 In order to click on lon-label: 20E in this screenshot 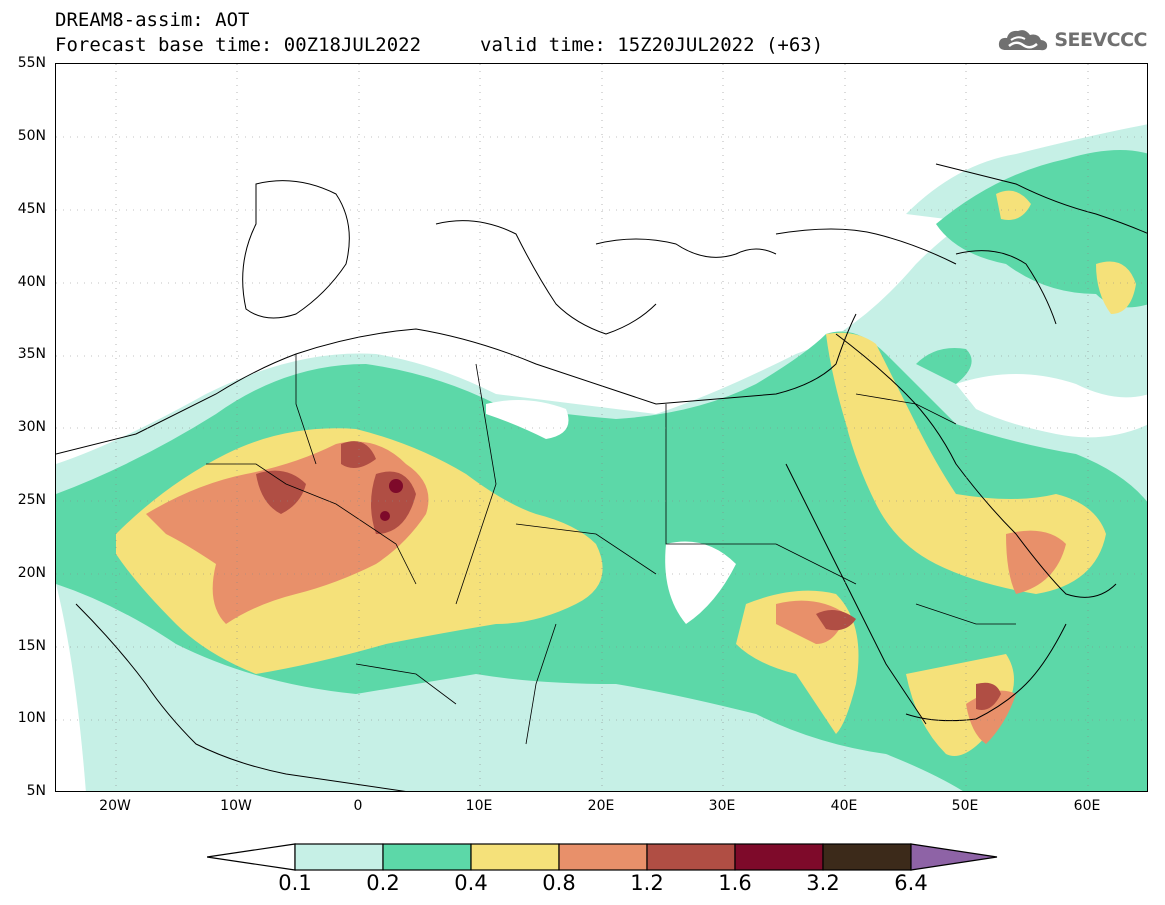, I will do `click(601, 806)`.